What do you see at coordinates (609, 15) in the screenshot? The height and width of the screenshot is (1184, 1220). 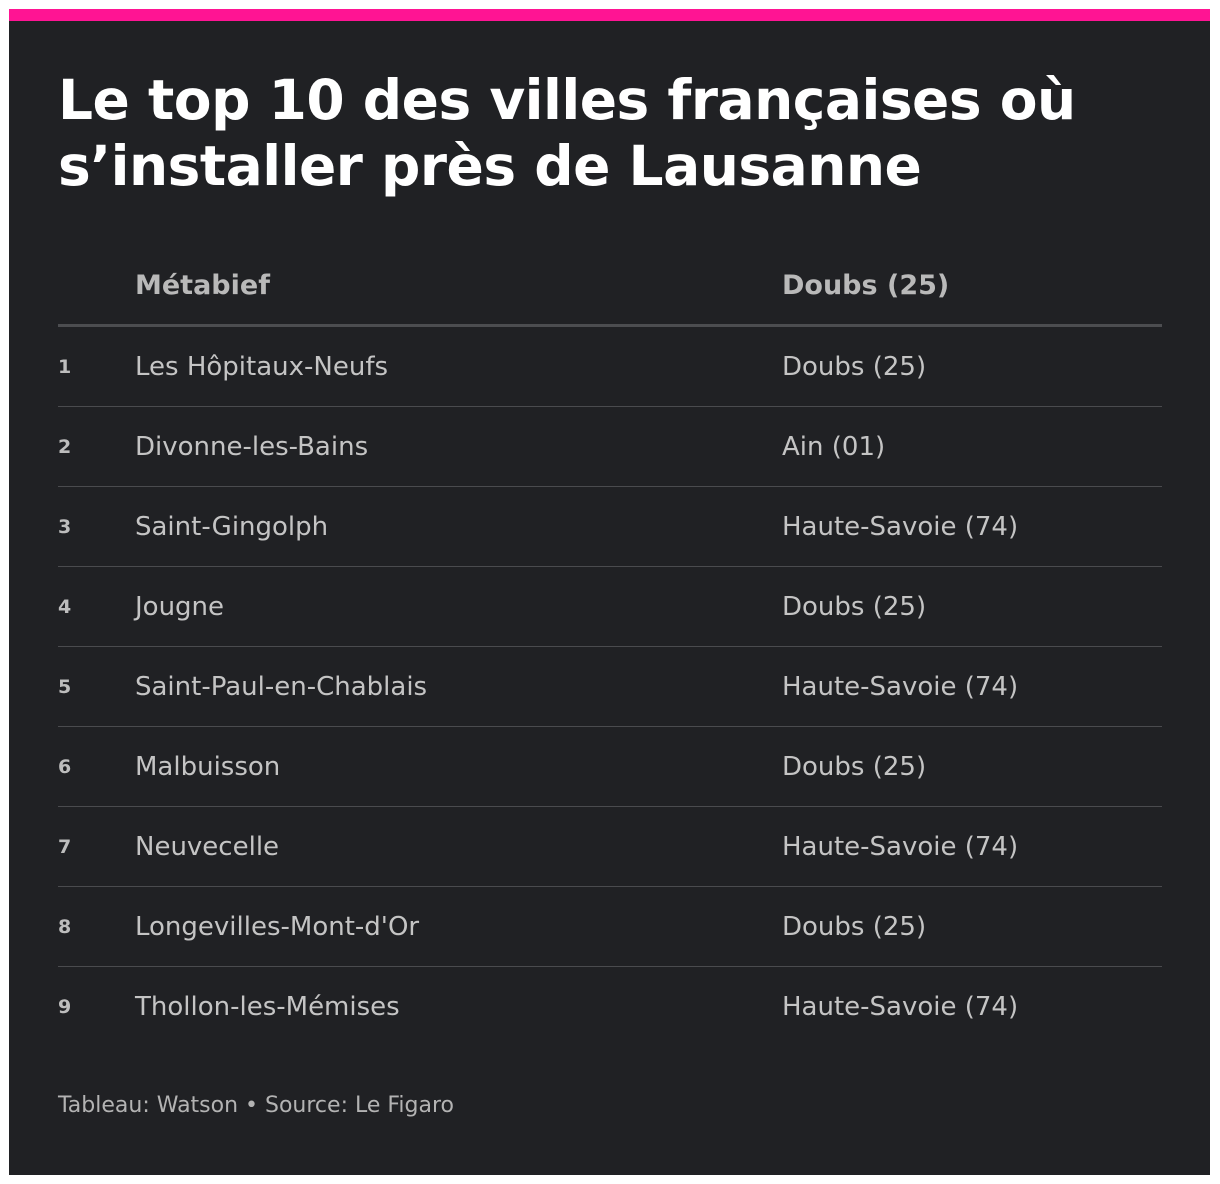 I see `accent-bar` at bounding box center [609, 15].